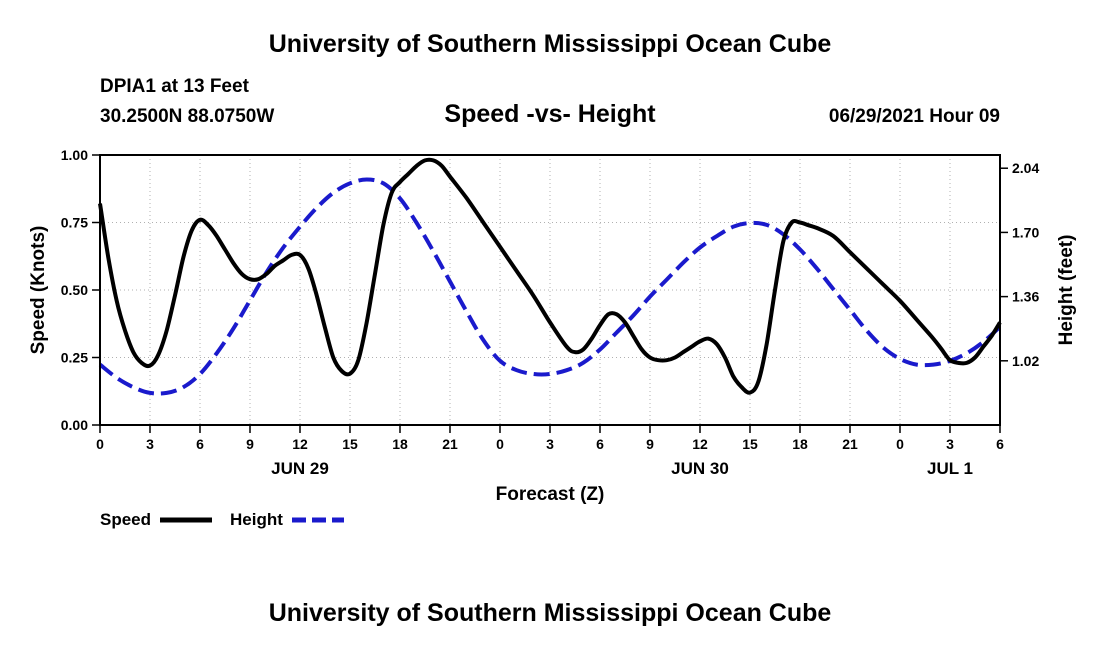 The height and width of the screenshot is (650, 1100). Describe the element at coordinates (550, 114) in the screenshot. I see `chart-title: Speed -vs- Height` at that location.